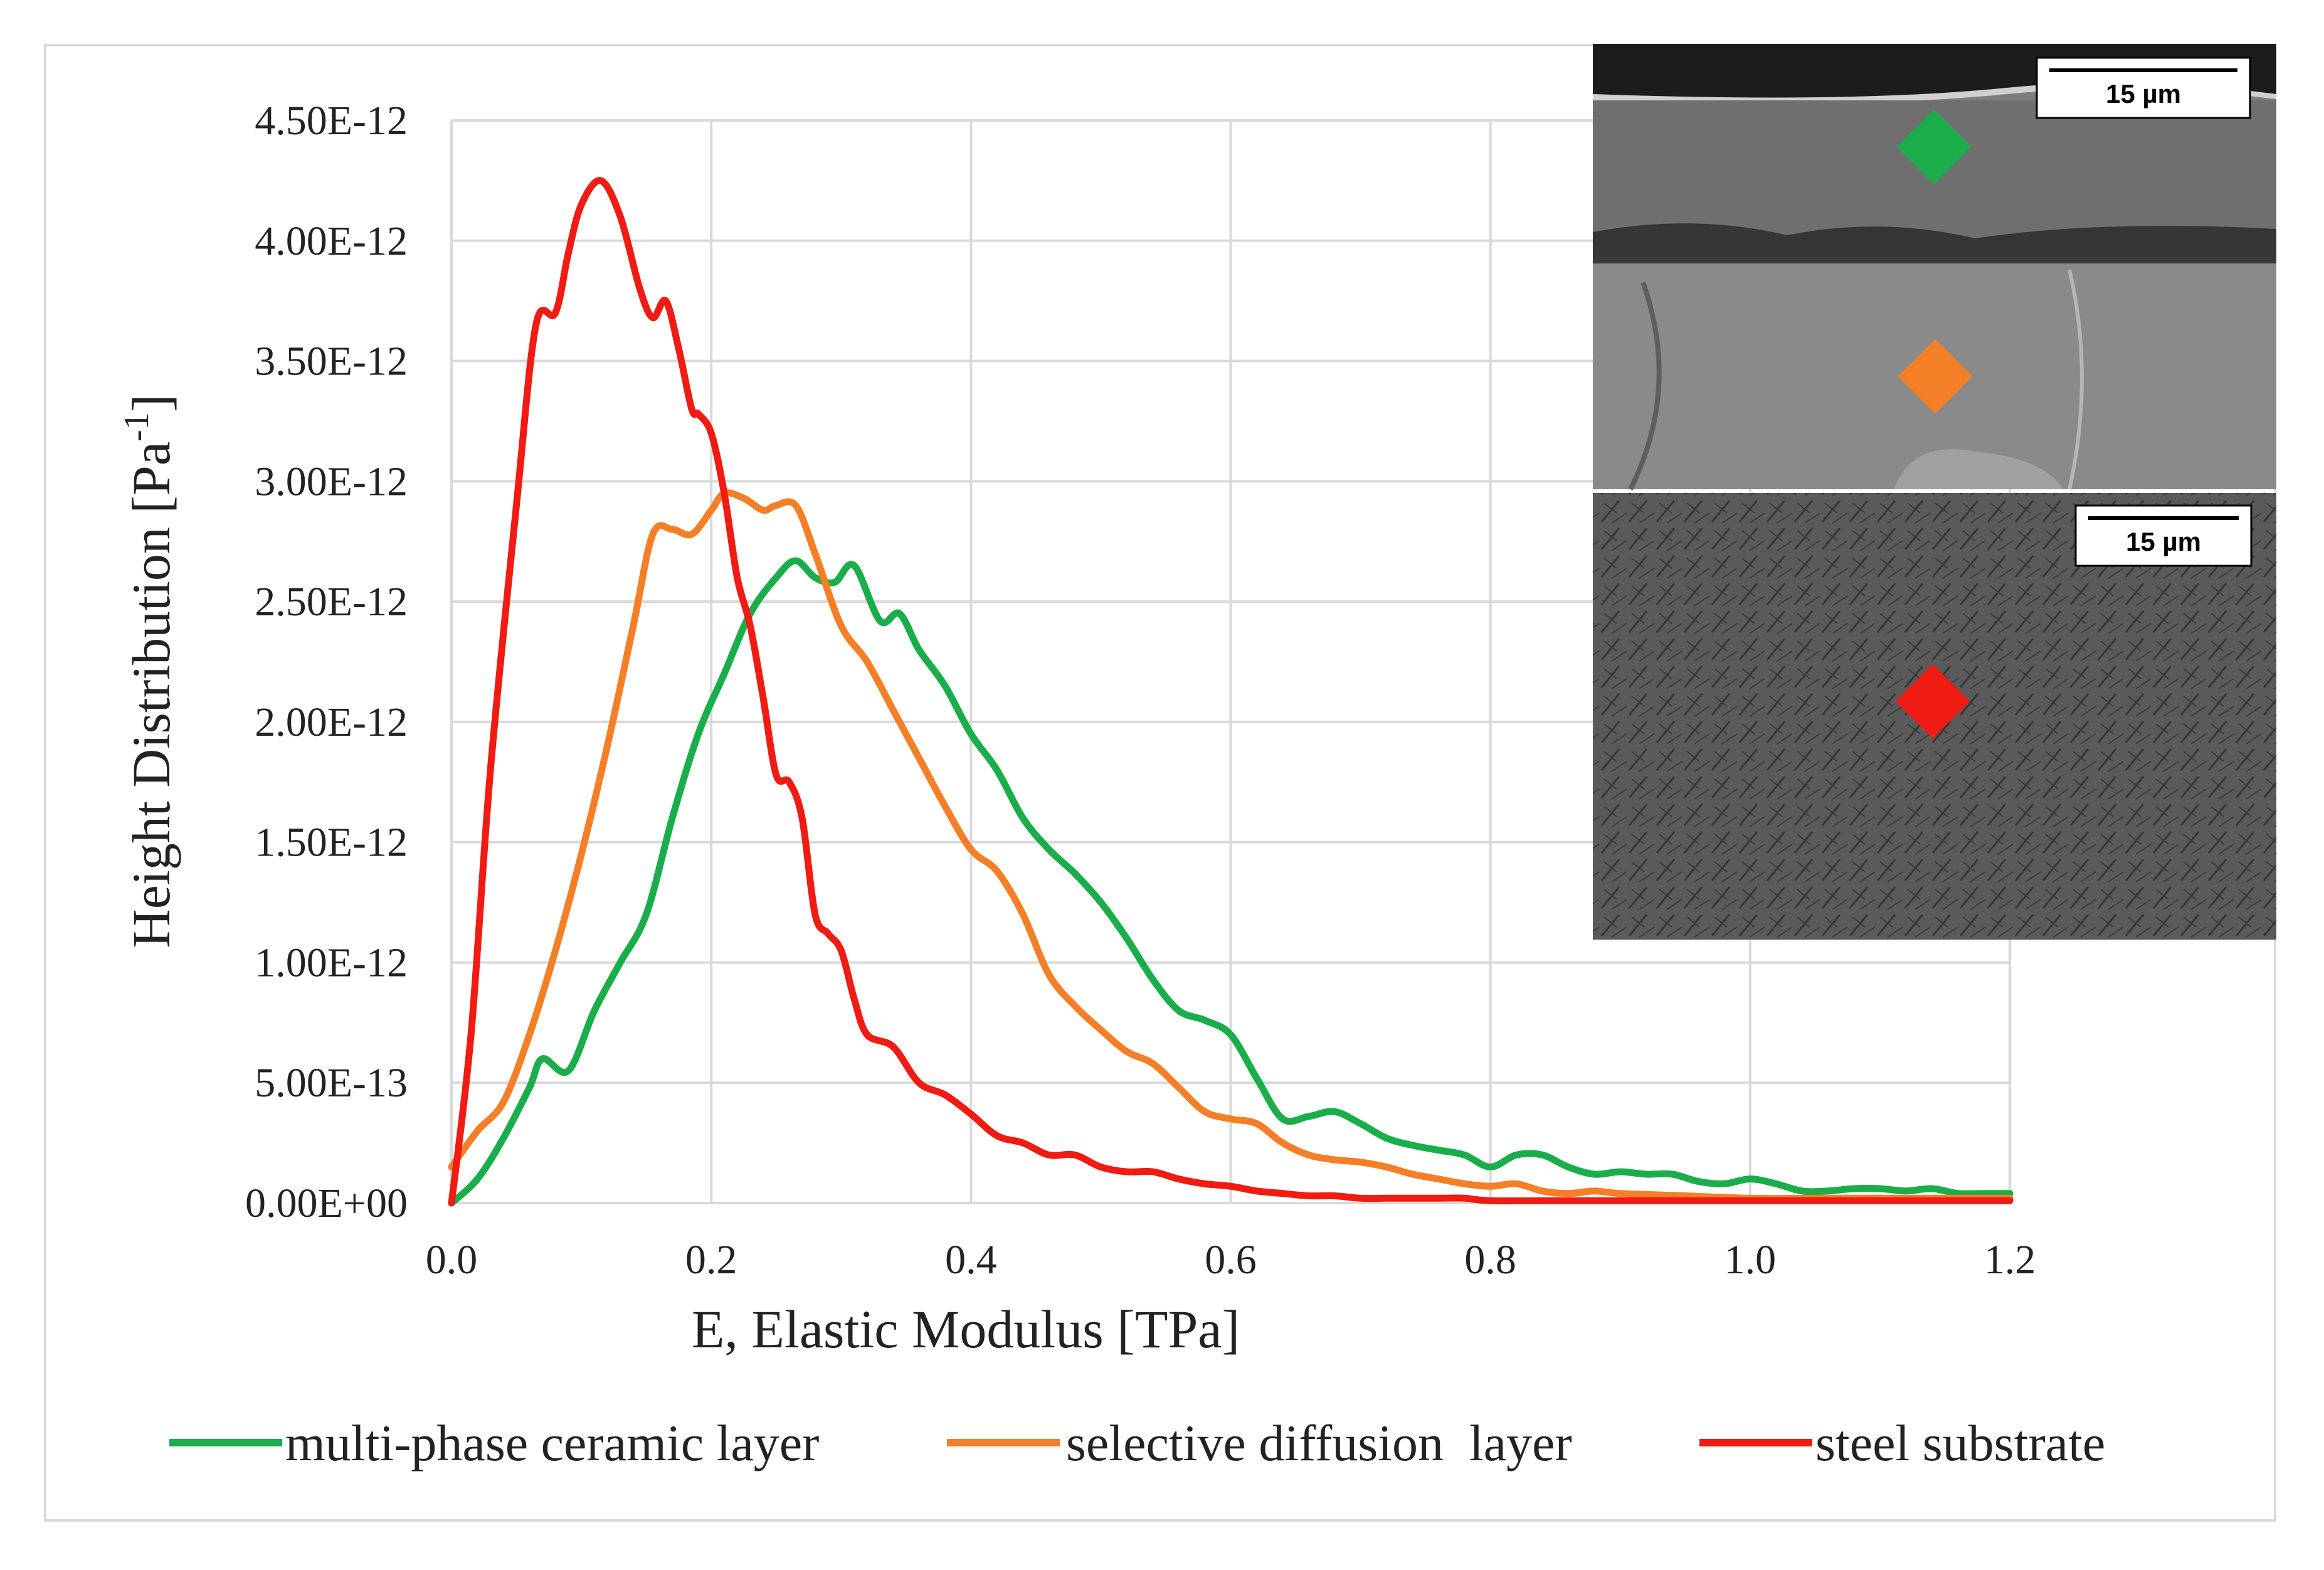  What do you see at coordinates (331, 843) in the screenshot?
I see `y-tick-label: 1.50E-12` at bounding box center [331, 843].